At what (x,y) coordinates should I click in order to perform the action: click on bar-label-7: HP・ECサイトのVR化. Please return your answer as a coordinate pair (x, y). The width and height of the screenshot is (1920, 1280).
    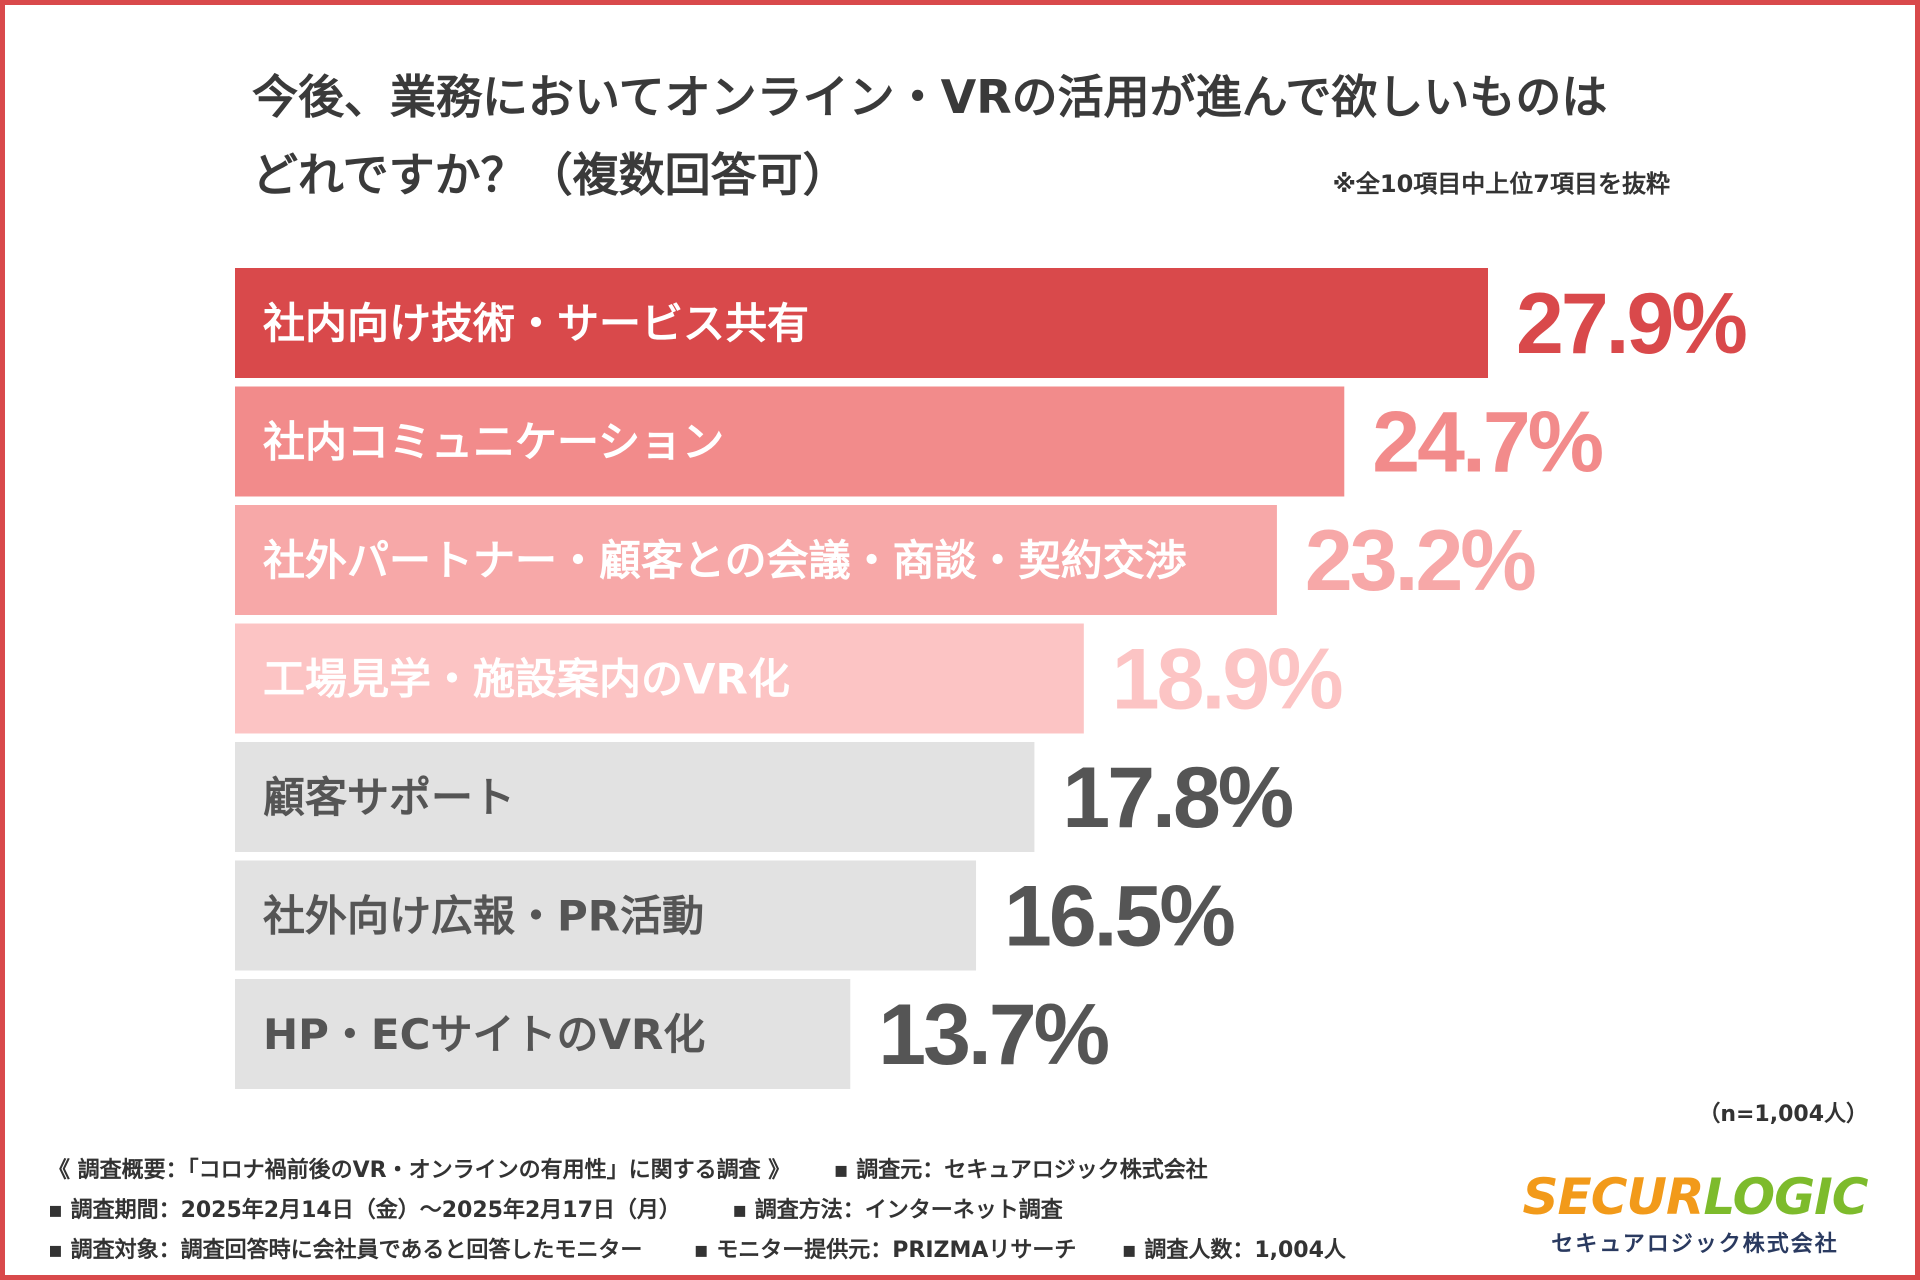
    Looking at the image, I should click on (484, 1034).